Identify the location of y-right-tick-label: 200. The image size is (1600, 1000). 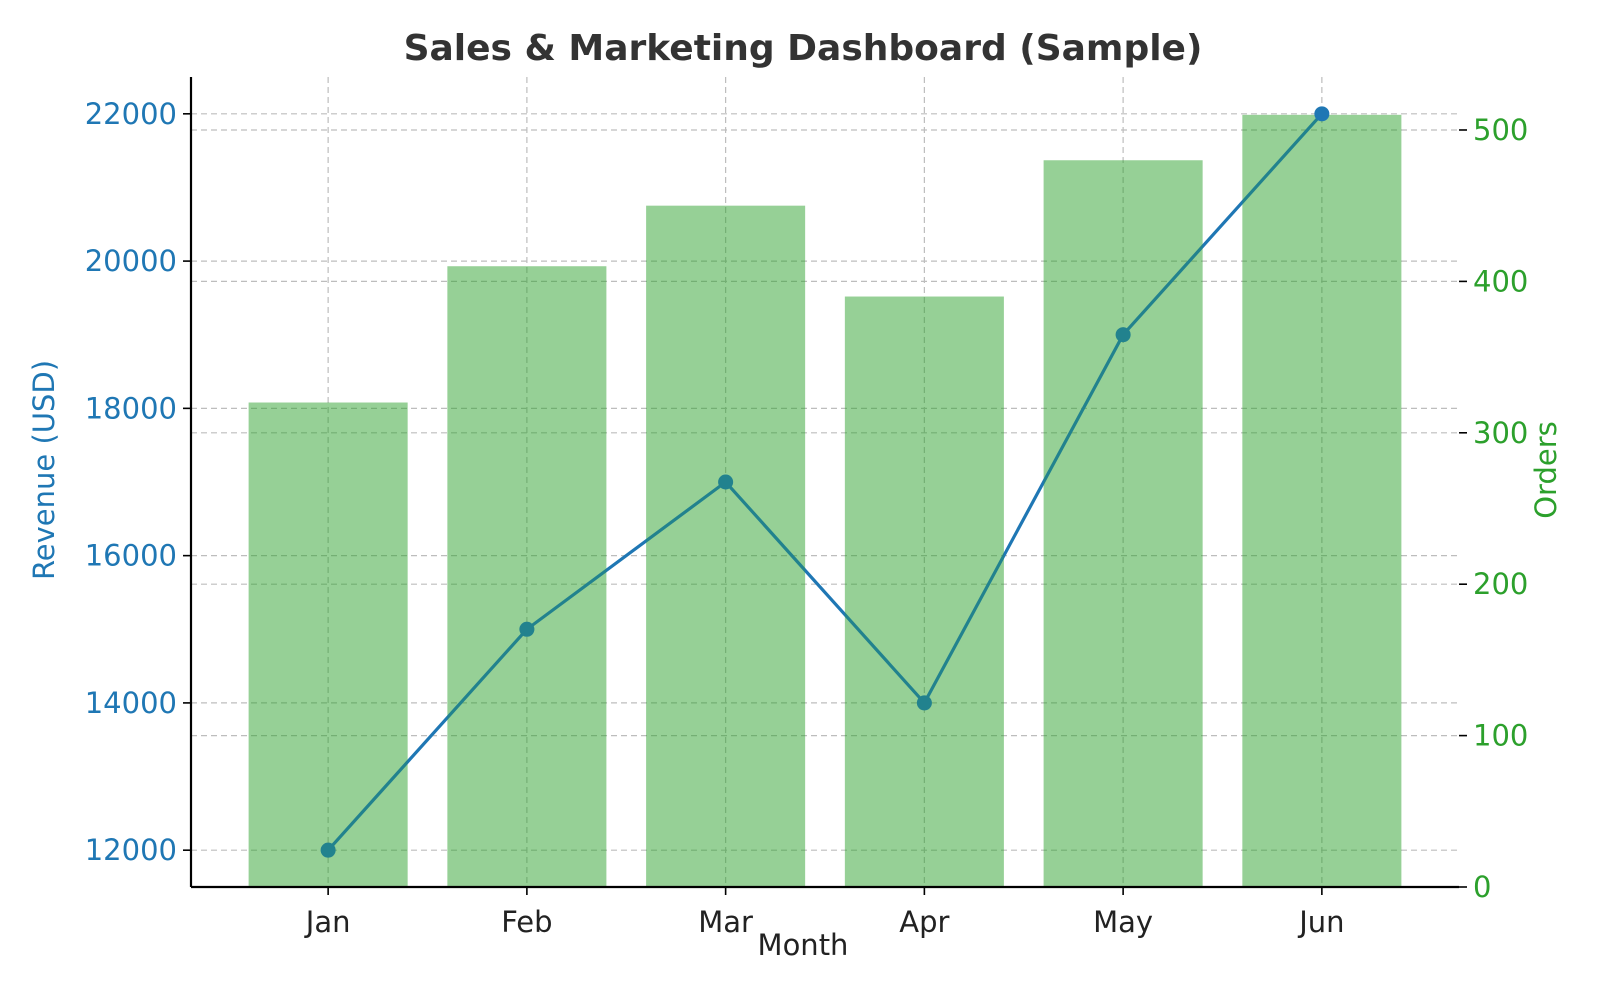
(1500, 584).